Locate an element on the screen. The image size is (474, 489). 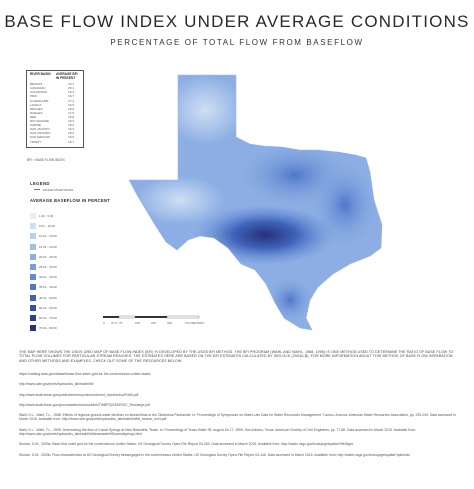
basin-table-row: SAN JACINTO 16.4 is located at coordinates (55, 129).